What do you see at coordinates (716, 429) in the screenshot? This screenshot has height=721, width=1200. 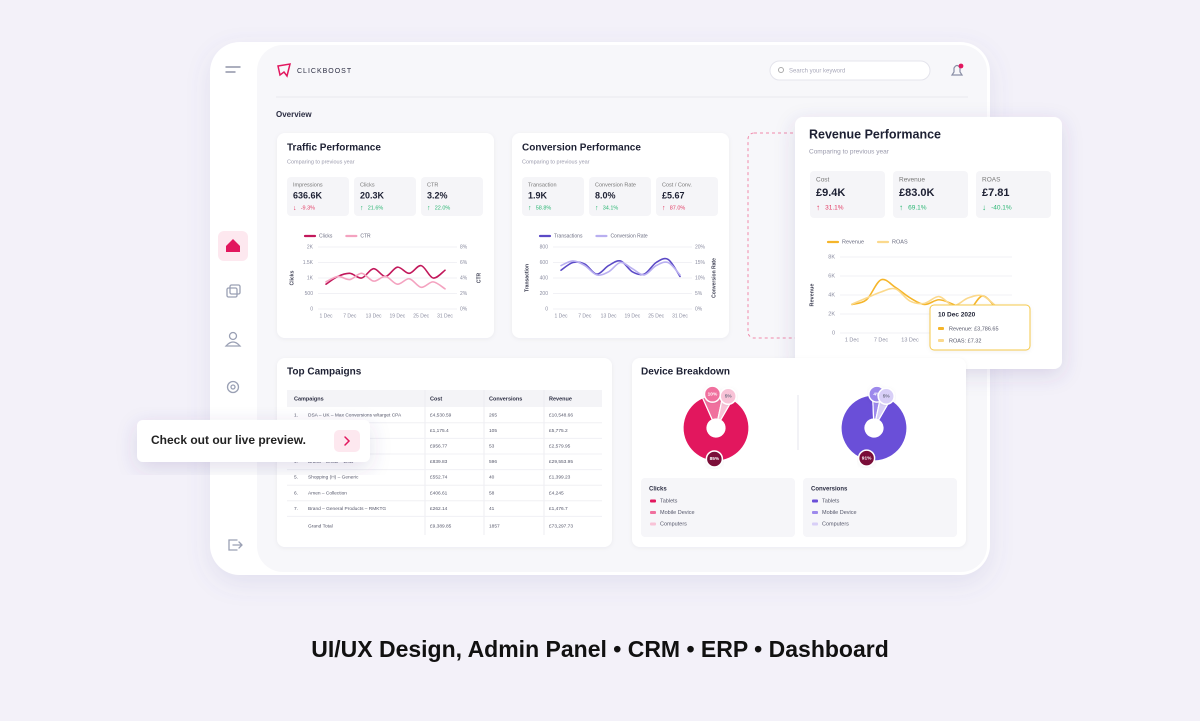 I see `pie-slice` at bounding box center [716, 429].